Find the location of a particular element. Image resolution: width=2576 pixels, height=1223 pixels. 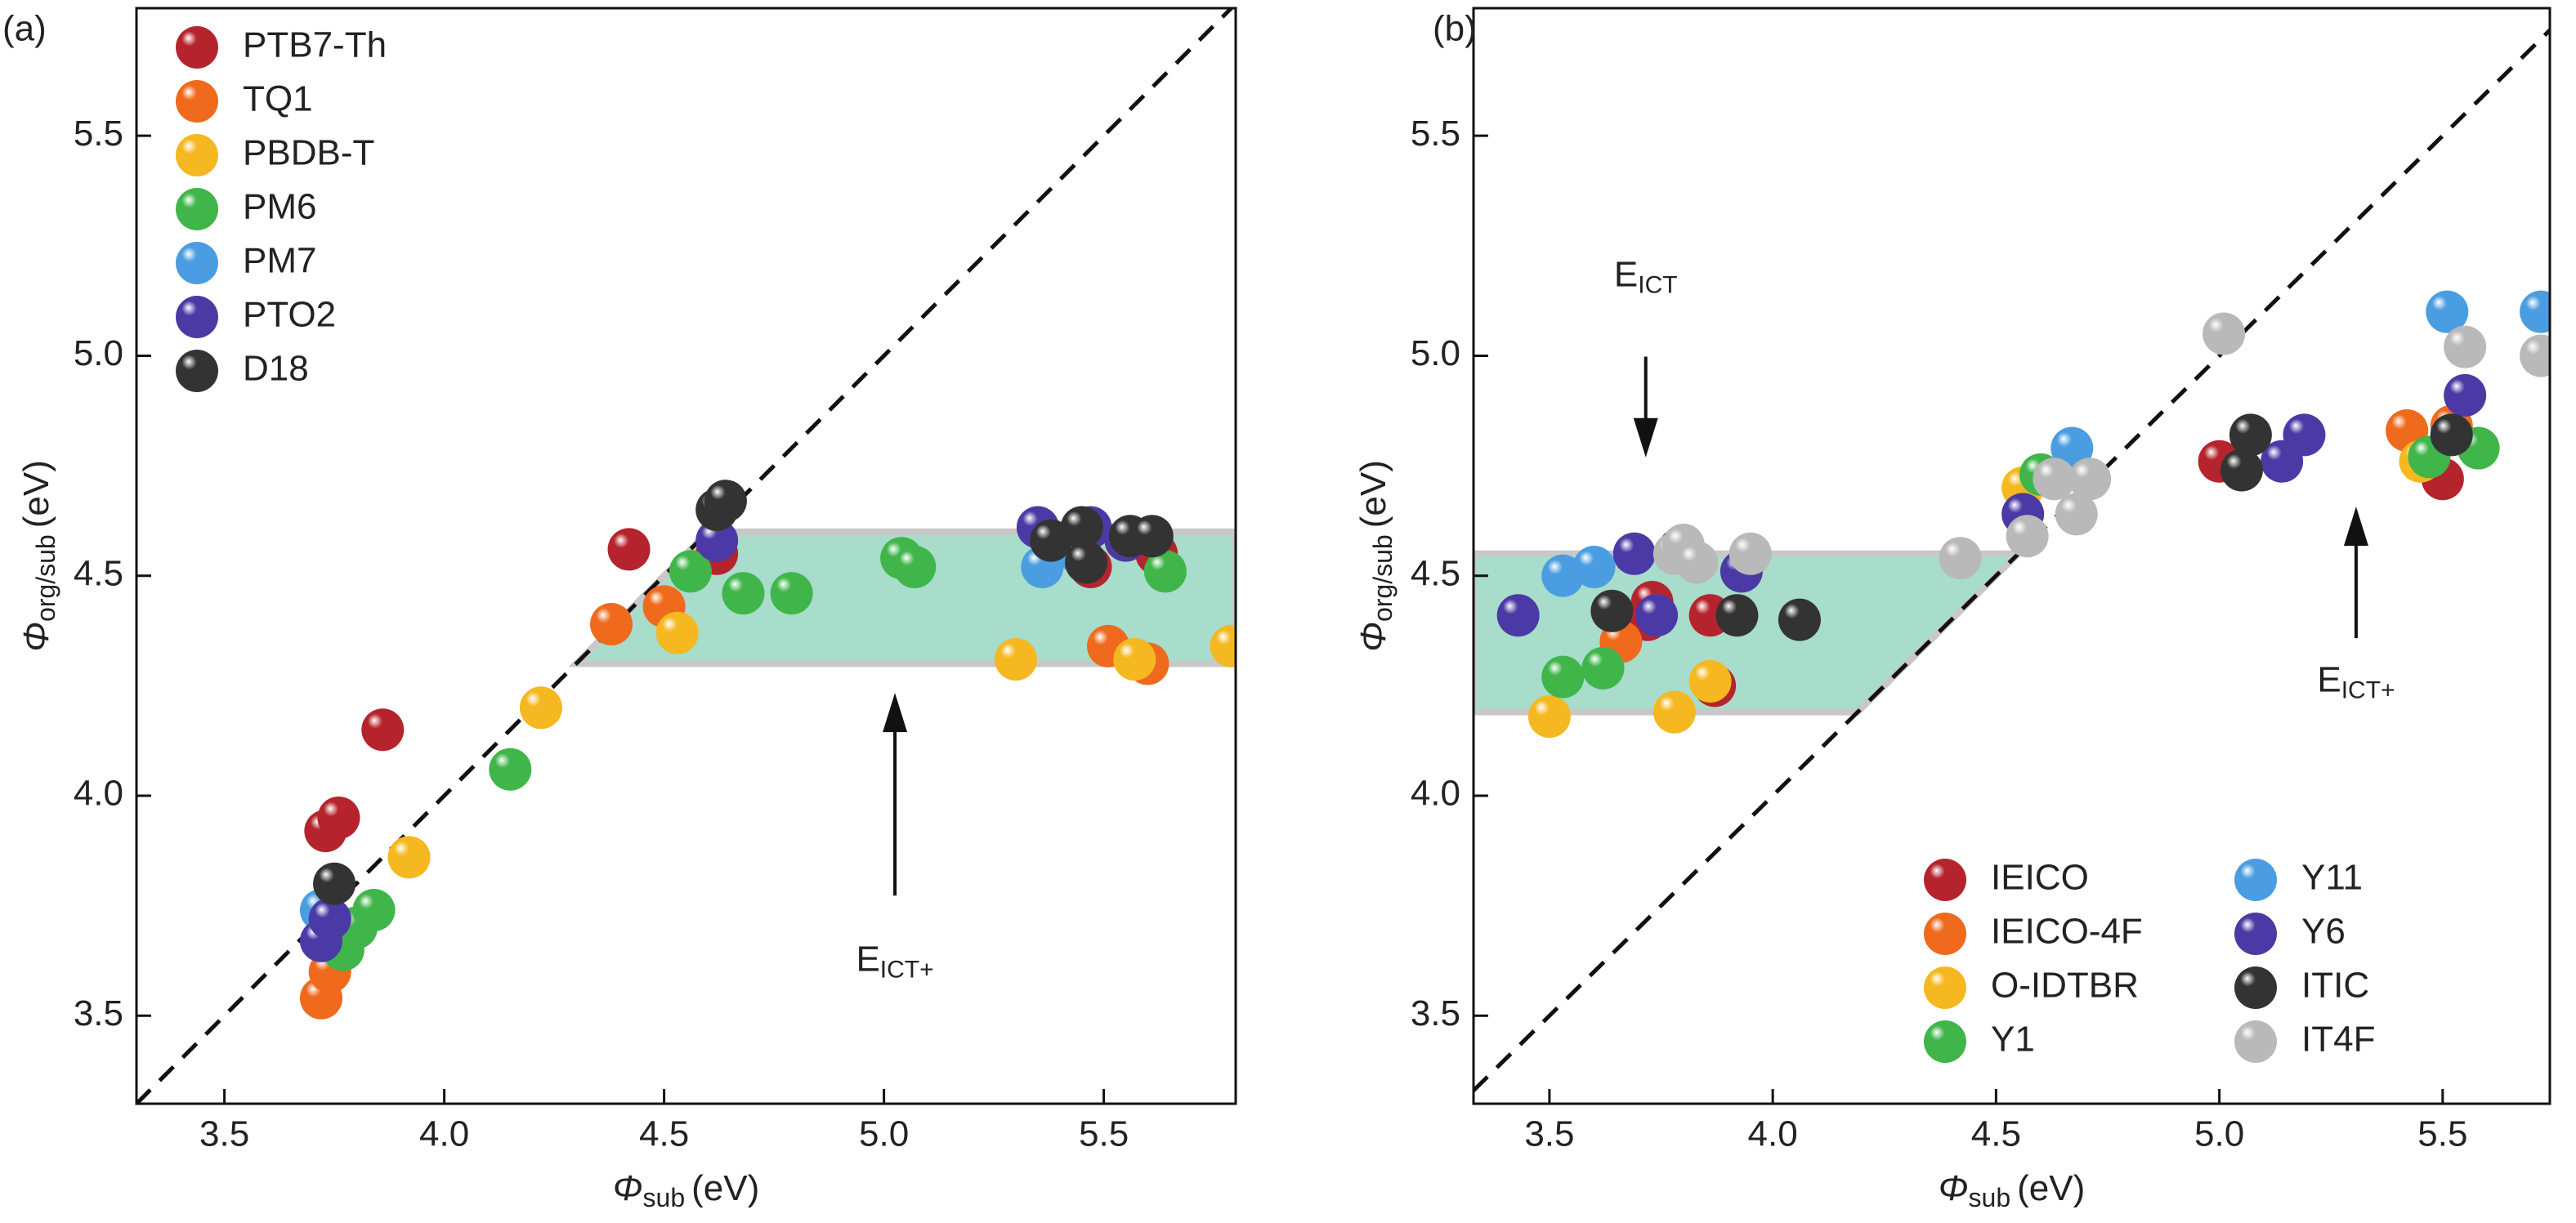

y-tick-label: 3.5 is located at coordinates (98, 1013).